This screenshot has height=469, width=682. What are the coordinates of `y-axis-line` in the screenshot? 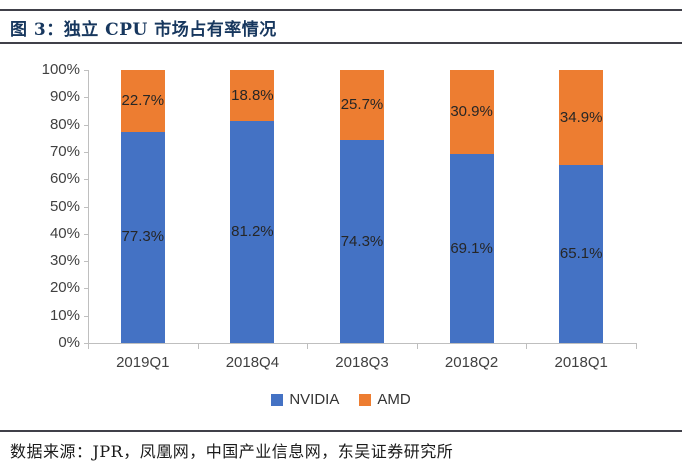 It's located at (88, 206).